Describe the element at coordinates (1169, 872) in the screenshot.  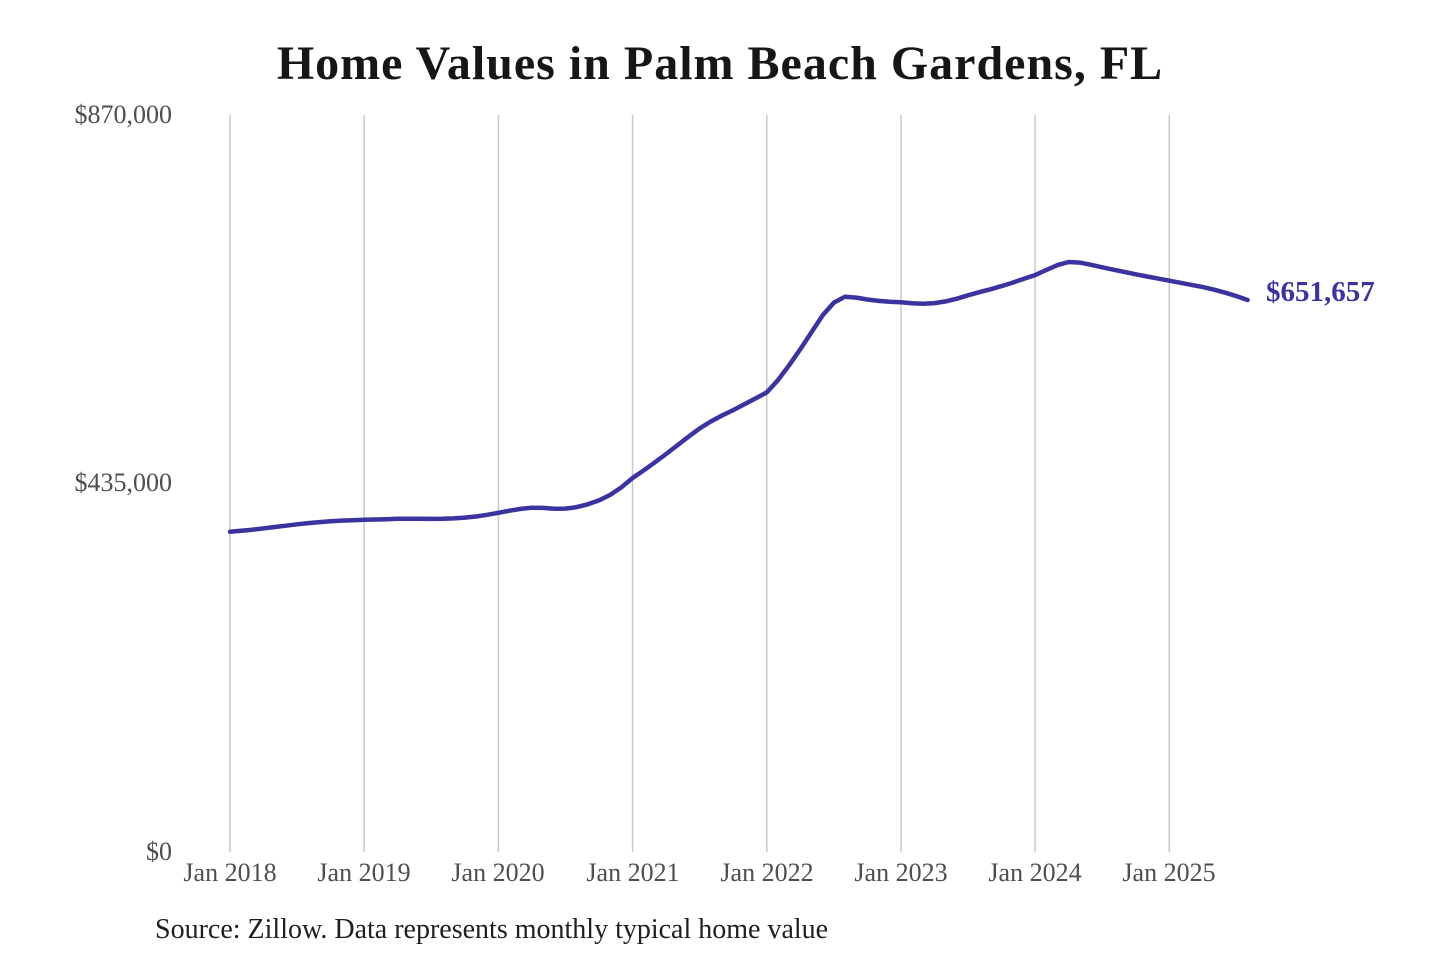
I see `x-axis-tick-label-jan-2025: Jan 2025` at that location.